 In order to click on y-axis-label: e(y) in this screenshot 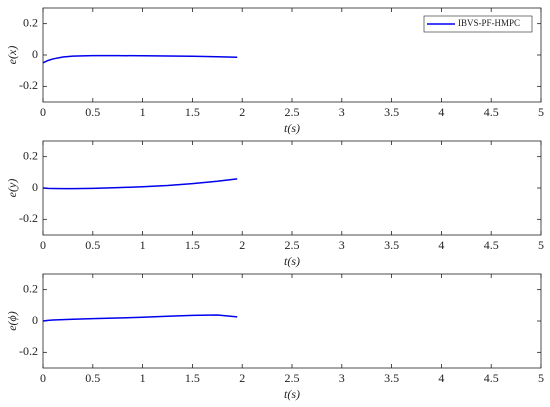, I will do `click(12, 188)`.